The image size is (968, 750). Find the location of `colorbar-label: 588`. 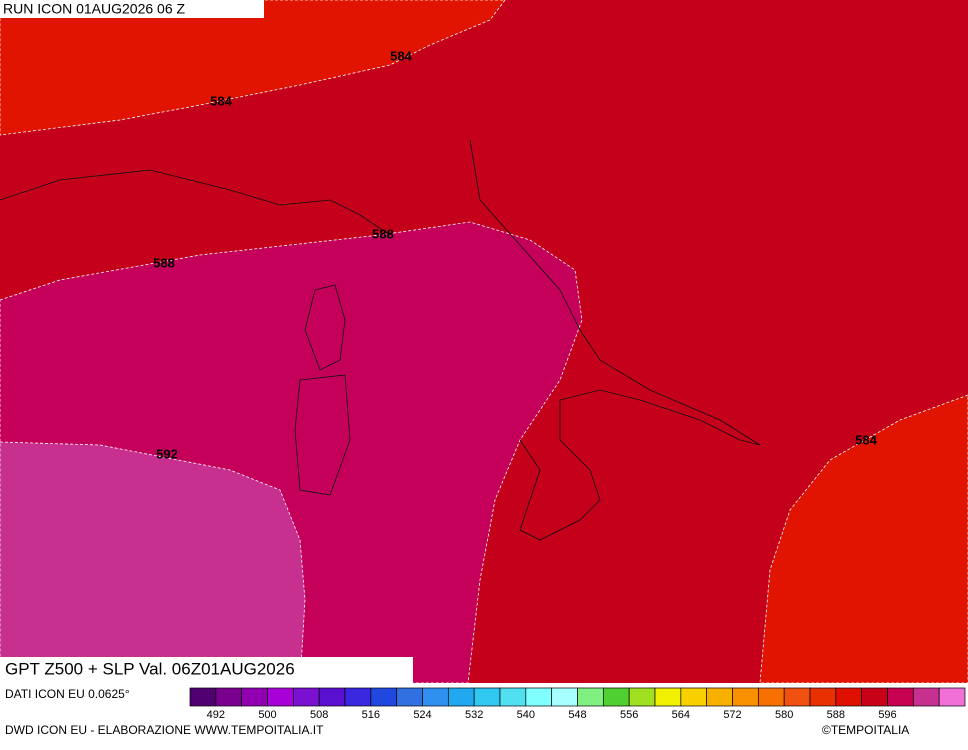

colorbar-label: 588 is located at coordinates (836, 715).